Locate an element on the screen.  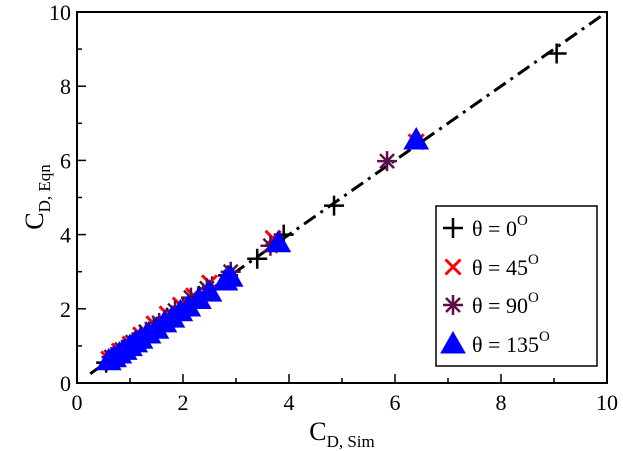
x-tick-label-4: 8 is located at coordinates (501, 402).